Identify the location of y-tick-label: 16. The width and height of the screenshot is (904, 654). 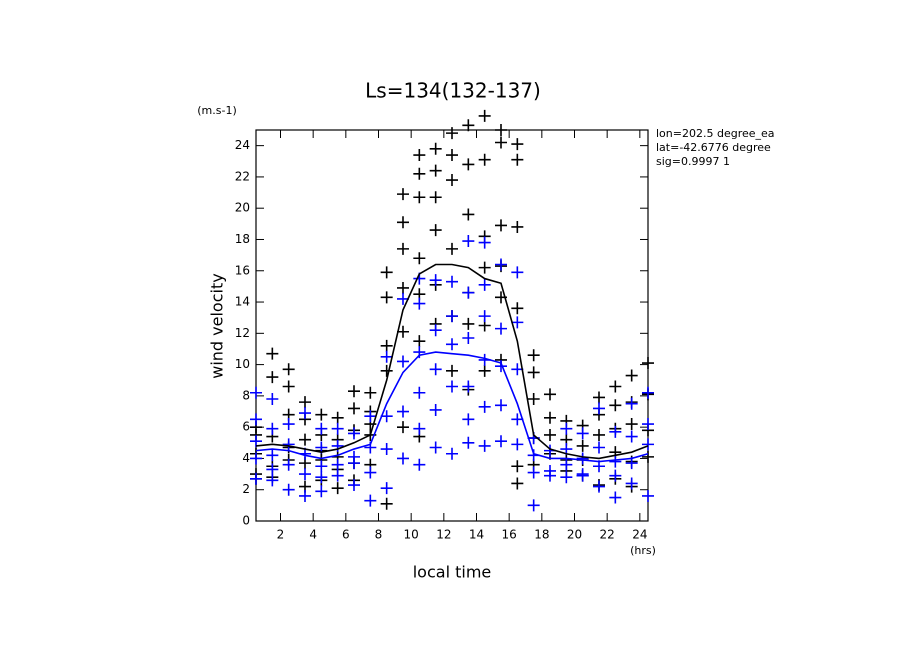
(242, 270).